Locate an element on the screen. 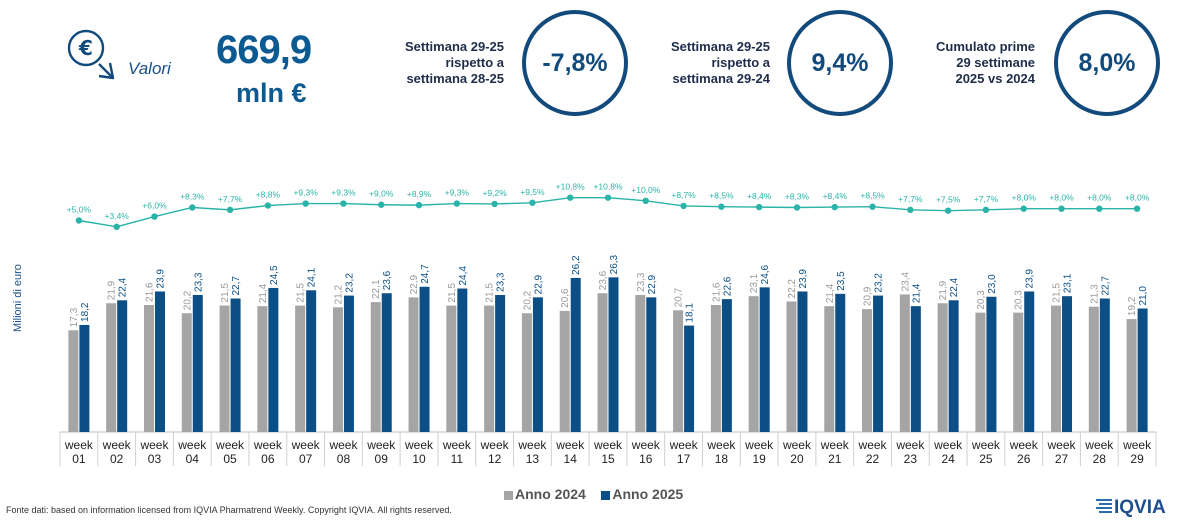 The width and height of the screenshot is (1203, 522). bar-label-2024: 21,2 is located at coordinates (338, 294).